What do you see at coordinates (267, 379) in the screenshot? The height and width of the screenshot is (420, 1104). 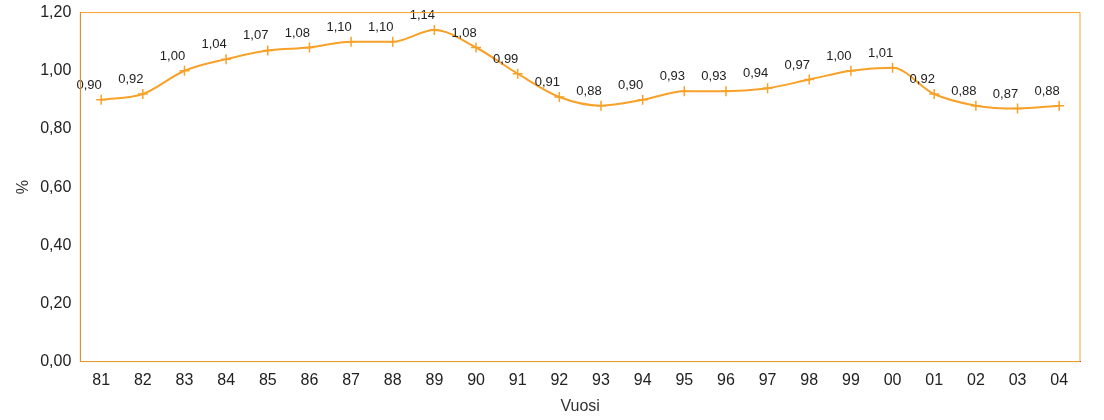 I see `x-tick-label: 85` at bounding box center [267, 379].